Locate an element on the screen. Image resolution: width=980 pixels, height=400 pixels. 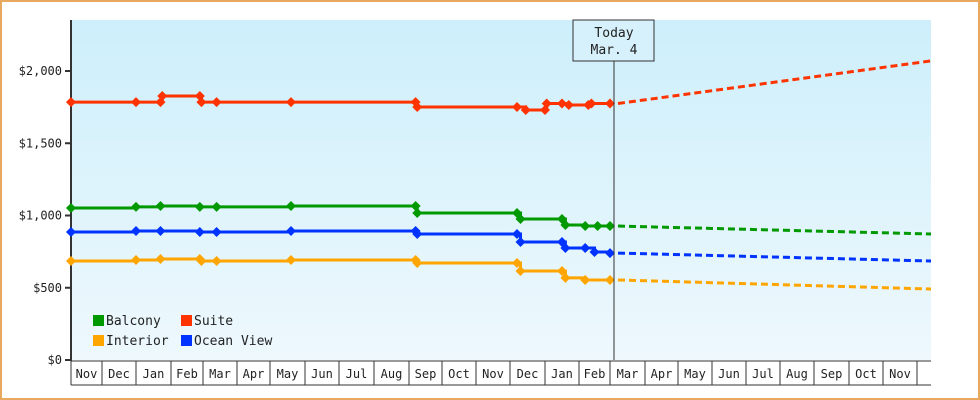
legend-item-ocean-view: Ocean View is located at coordinates (226, 341).